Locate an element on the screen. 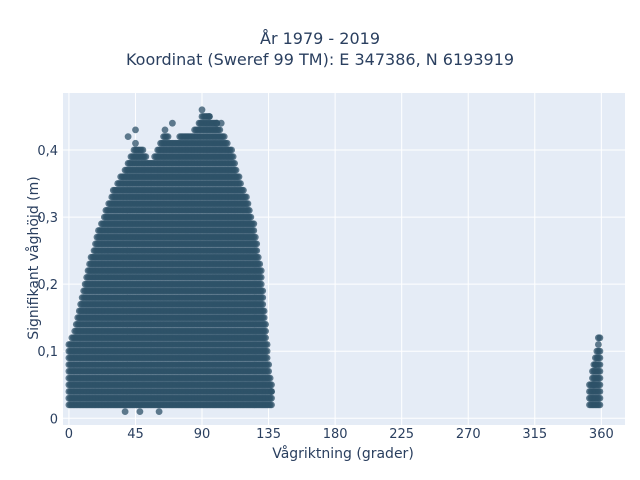 This screenshot has height=480, width=640. y-tick-label: 0 is located at coordinates (54, 419).